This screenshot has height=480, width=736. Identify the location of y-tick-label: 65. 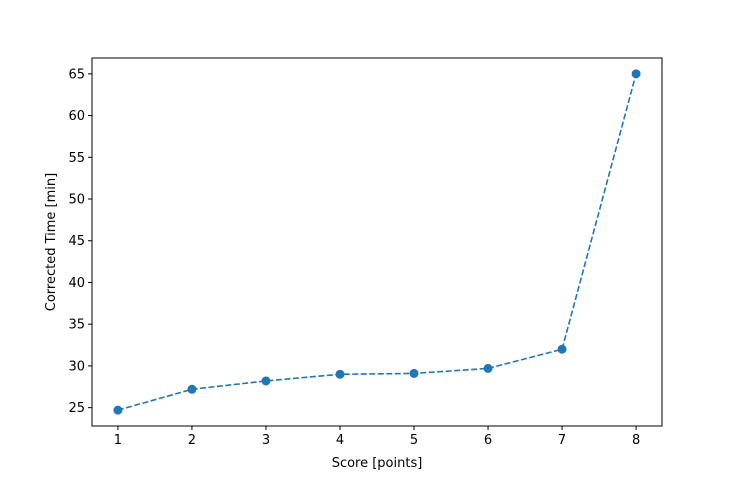
(76, 74).